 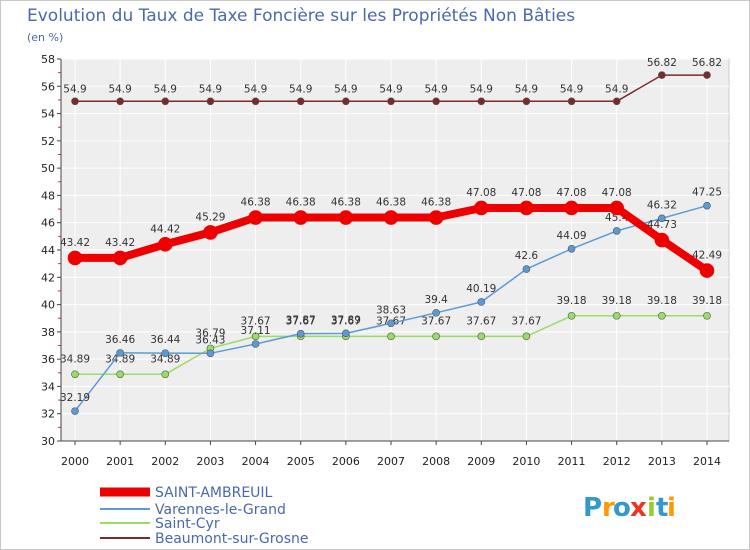 I want to click on y-tick-label: 56, so click(x=48, y=86).